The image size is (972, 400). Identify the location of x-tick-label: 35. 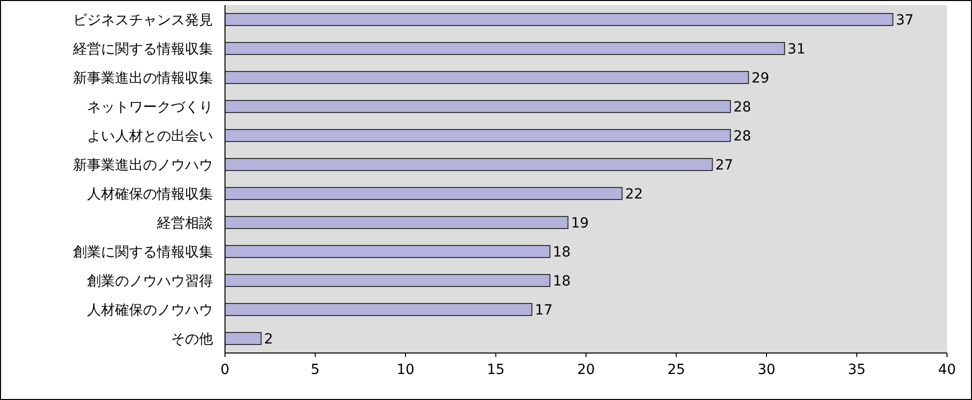
(857, 370).